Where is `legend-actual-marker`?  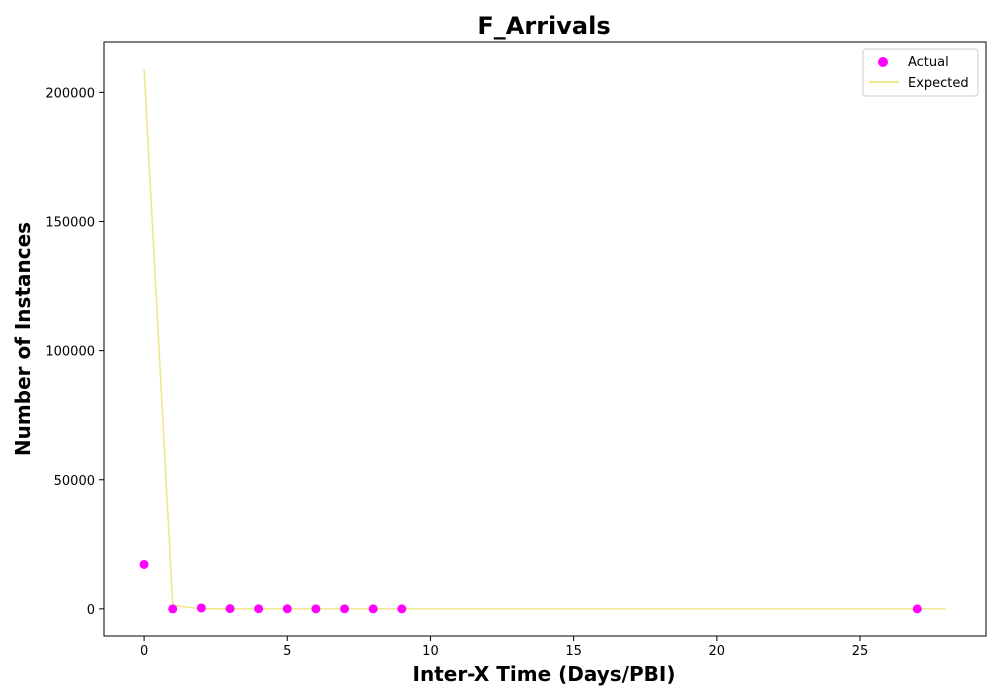 legend-actual-marker is located at coordinates (883, 62).